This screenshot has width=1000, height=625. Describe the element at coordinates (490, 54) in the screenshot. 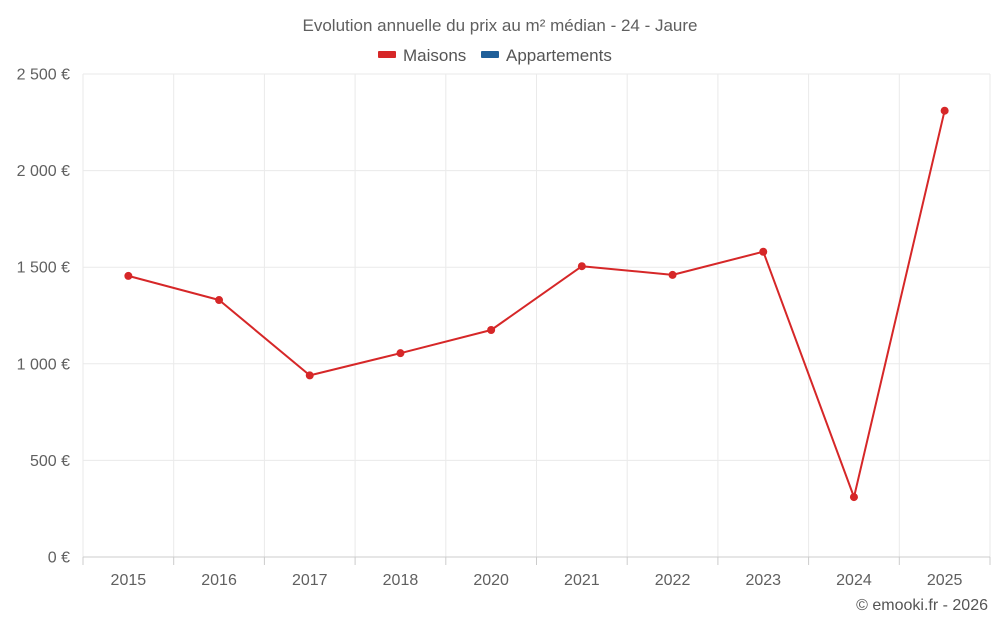

I see `legend-swatch-appartements` at that location.